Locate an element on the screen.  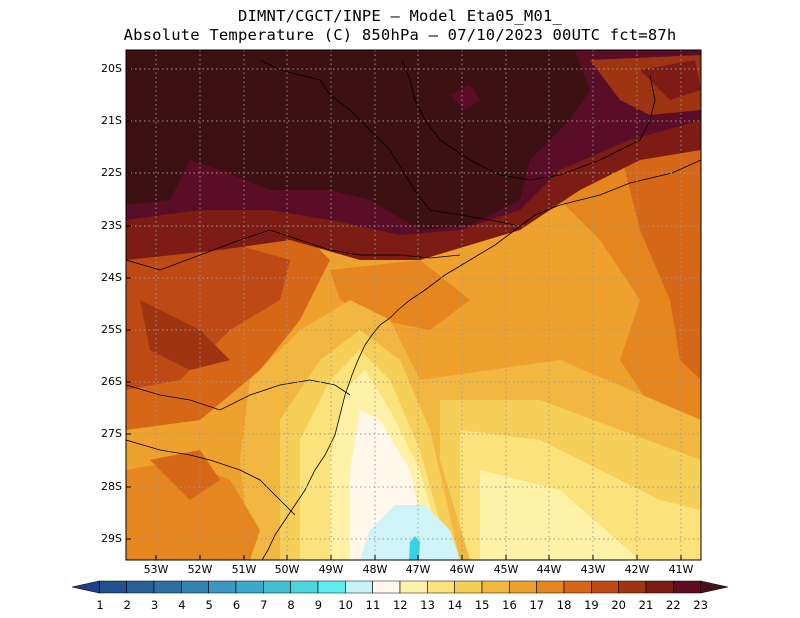
lon-label: 52W is located at coordinates (200, 569).